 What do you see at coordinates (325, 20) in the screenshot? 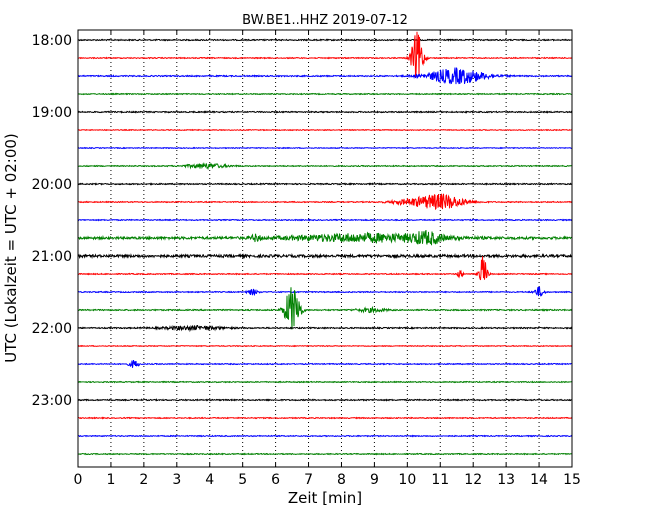
I see `chart-title: BW.BE1..HHZ 2019-07-12` at bounding box center [325, 20].